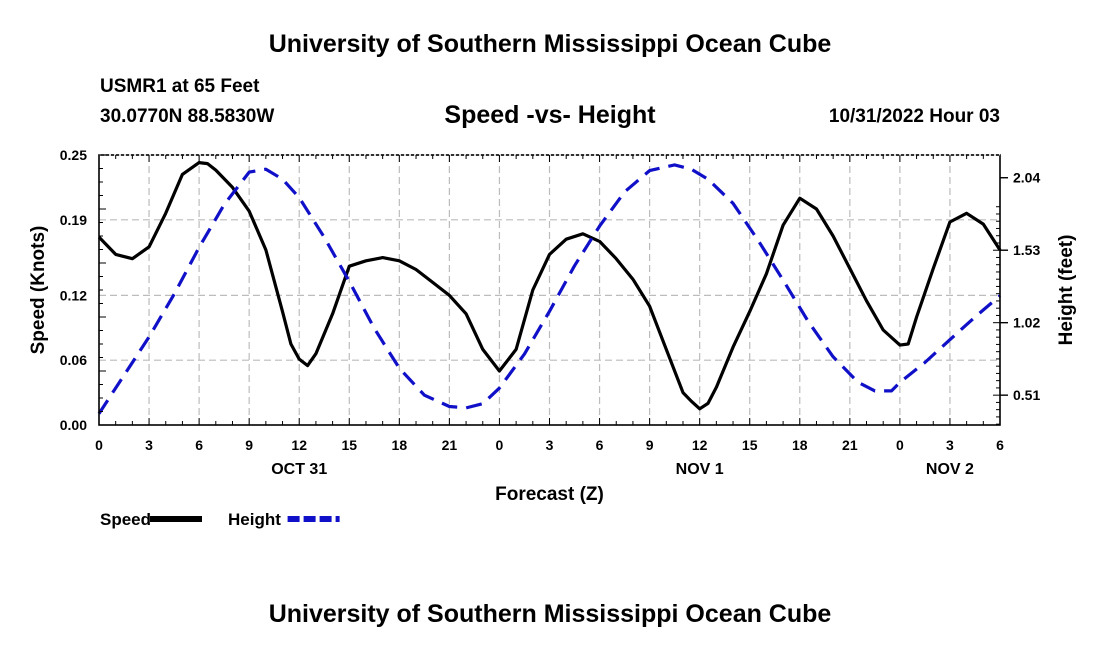  I want to click on y2-axis-title: Height (feet), so click(1066, 290).